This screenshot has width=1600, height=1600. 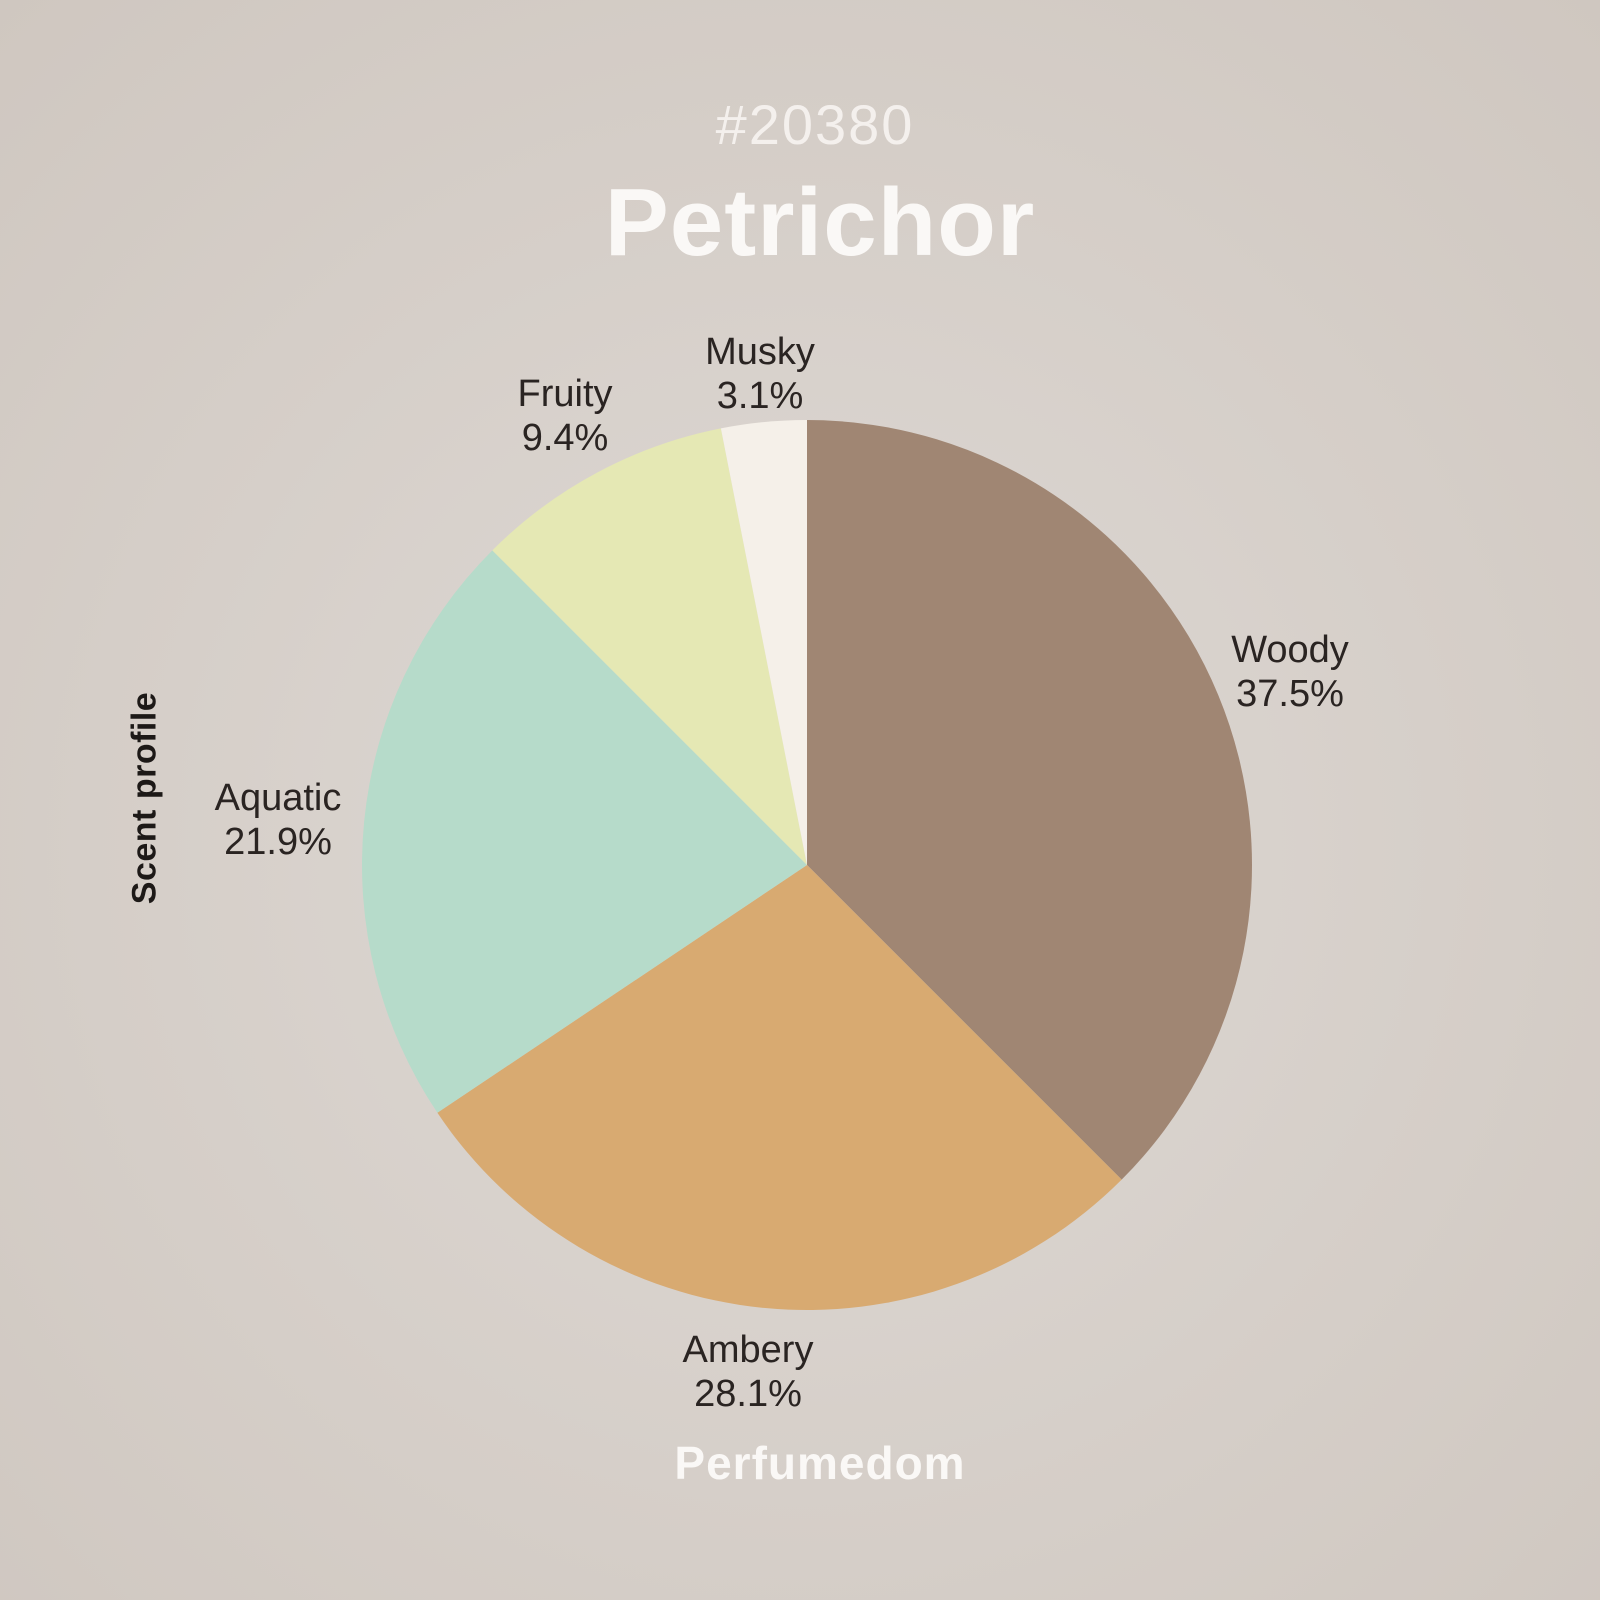 I want to click on slice-name: Aquatic, so click(x=278, y=798).